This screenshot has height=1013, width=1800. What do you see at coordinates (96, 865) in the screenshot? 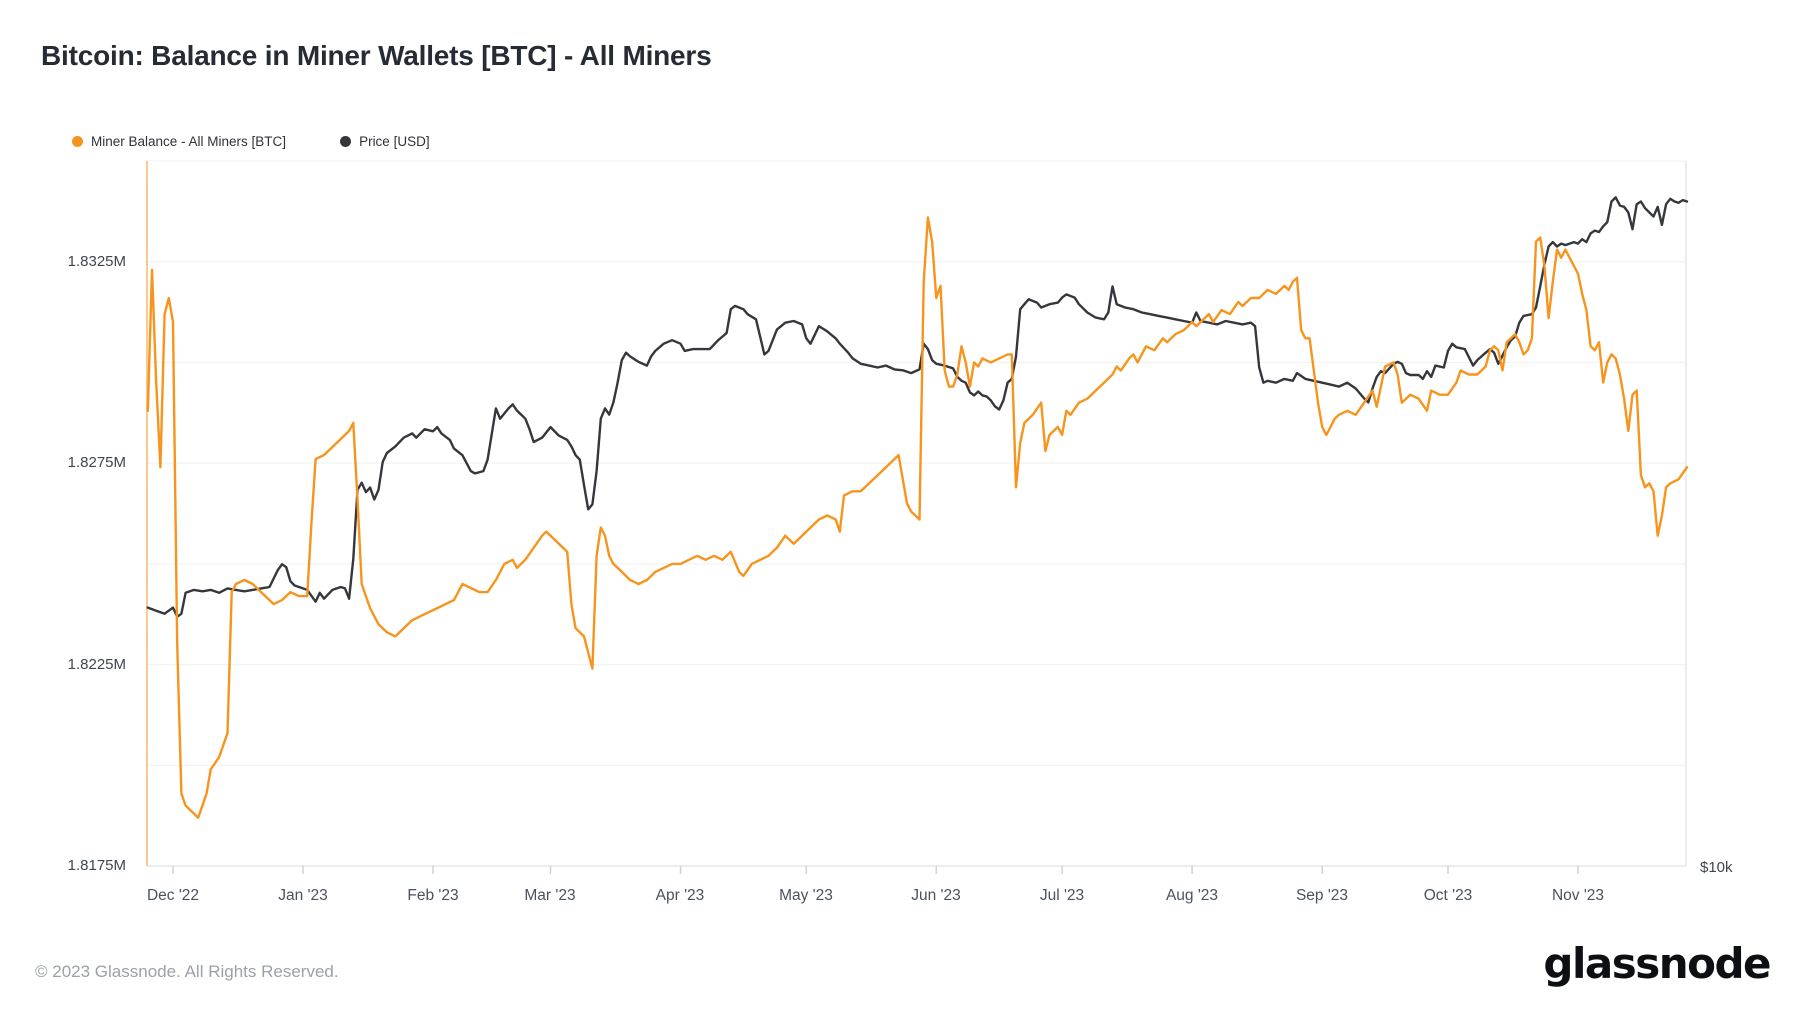
I see `y-axis-label: 1.8175M` at bounding box center [96, 865].